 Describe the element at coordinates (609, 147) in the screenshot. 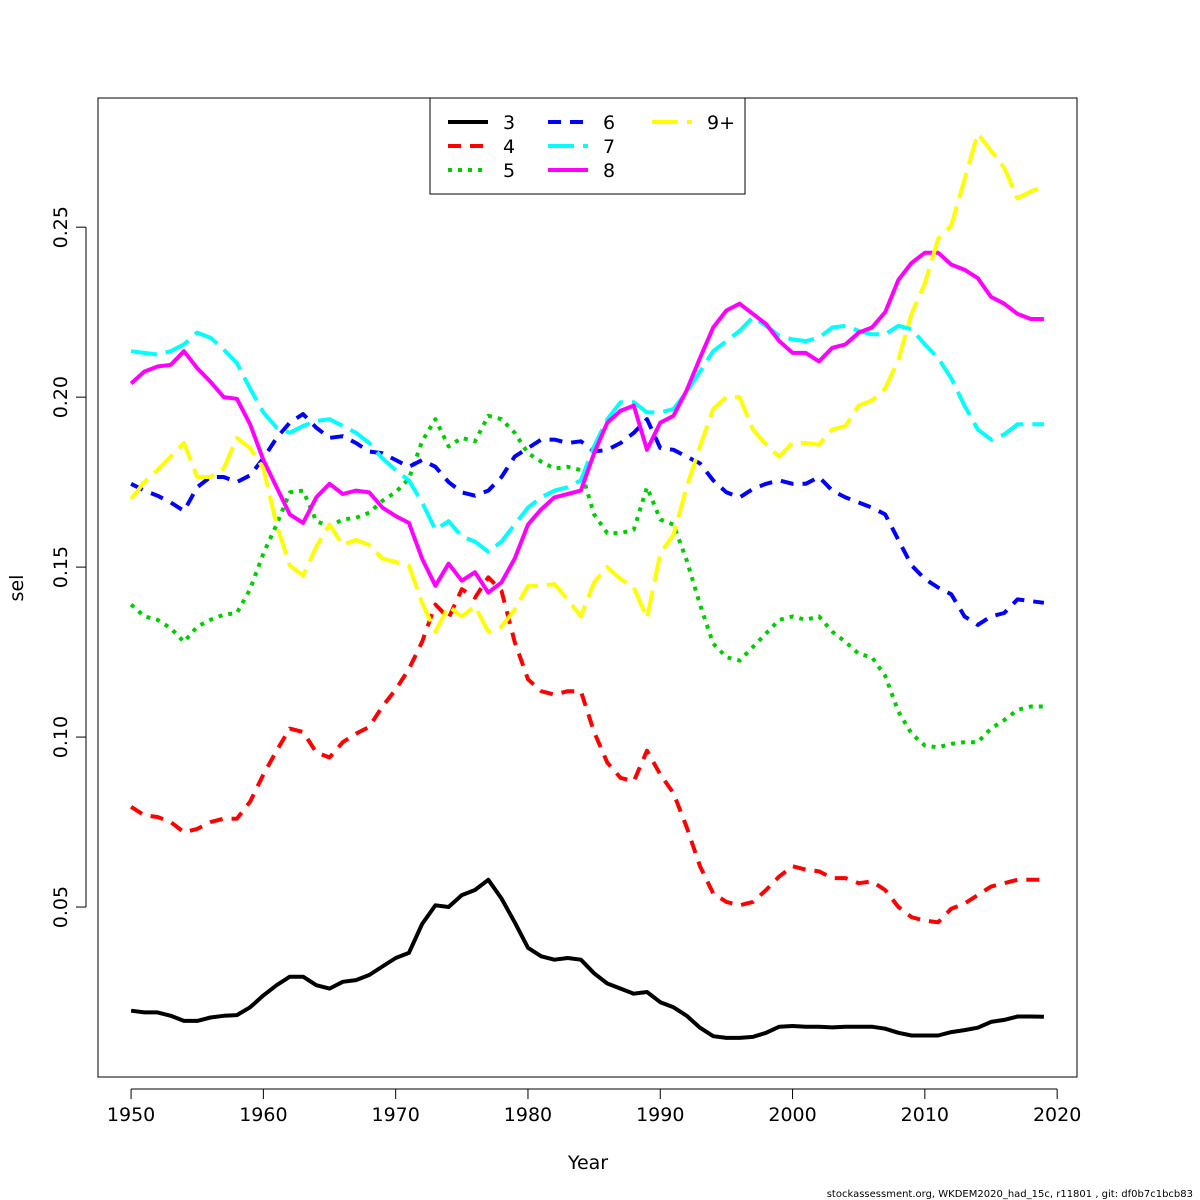

I see `legend-label: 7` at that location.